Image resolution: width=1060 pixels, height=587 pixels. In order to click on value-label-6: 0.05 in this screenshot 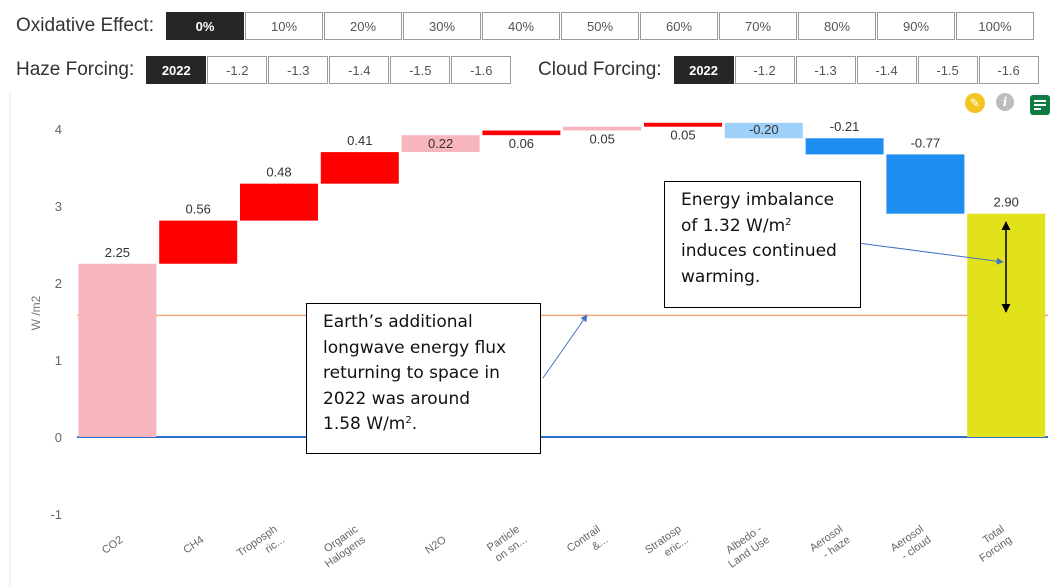, I will do `click(602, 139)`.